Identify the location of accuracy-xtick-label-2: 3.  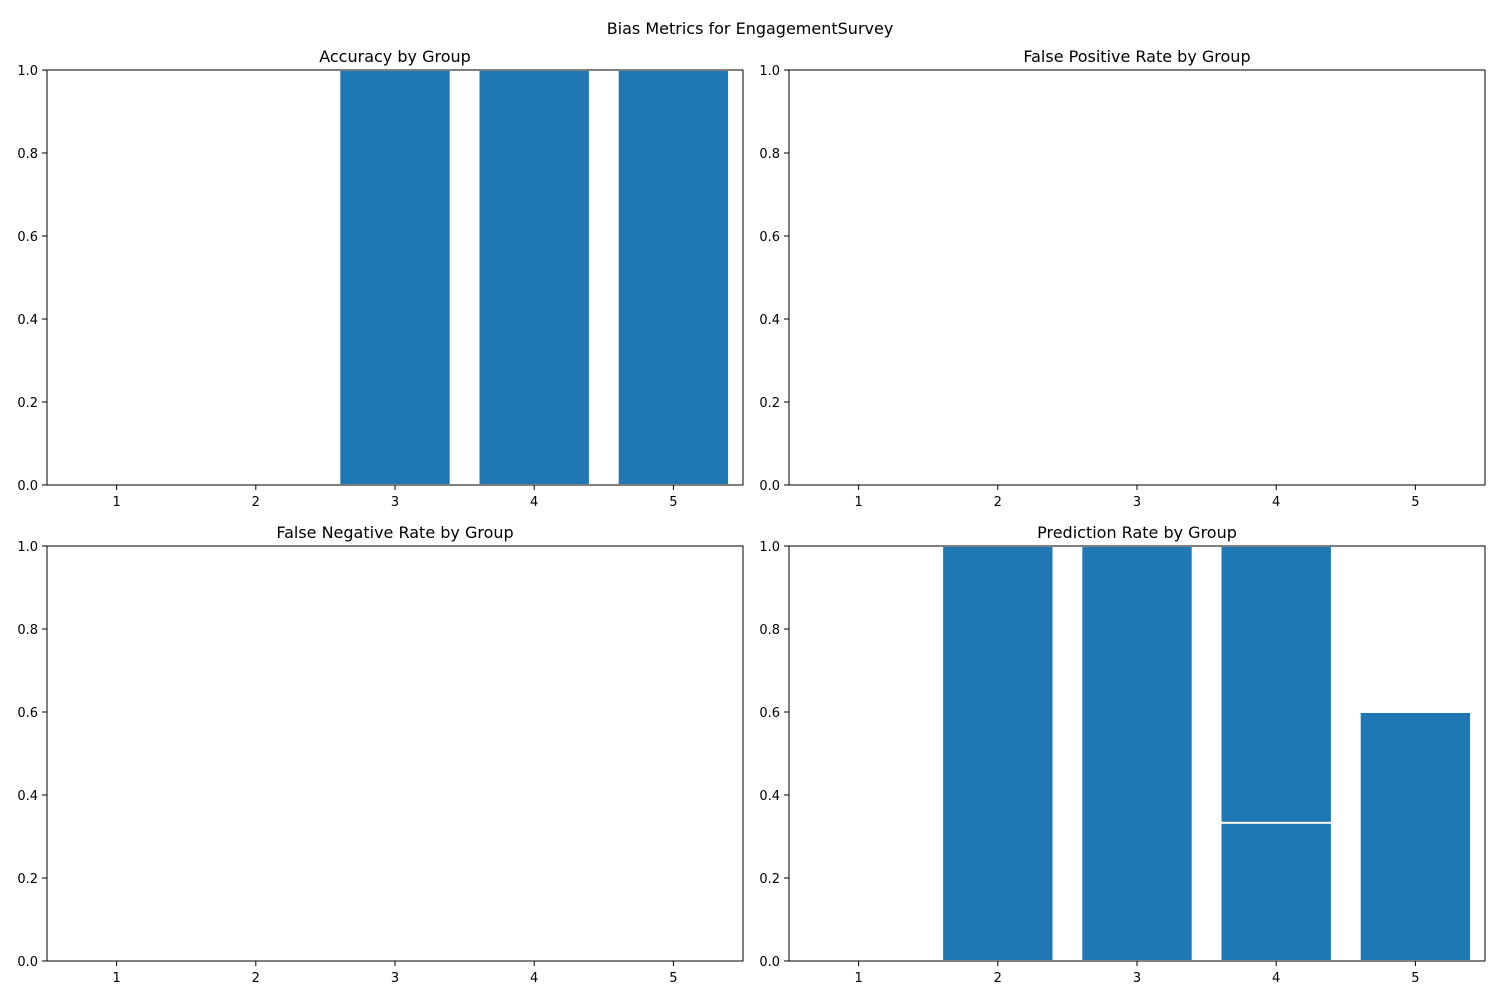
(395, 502).